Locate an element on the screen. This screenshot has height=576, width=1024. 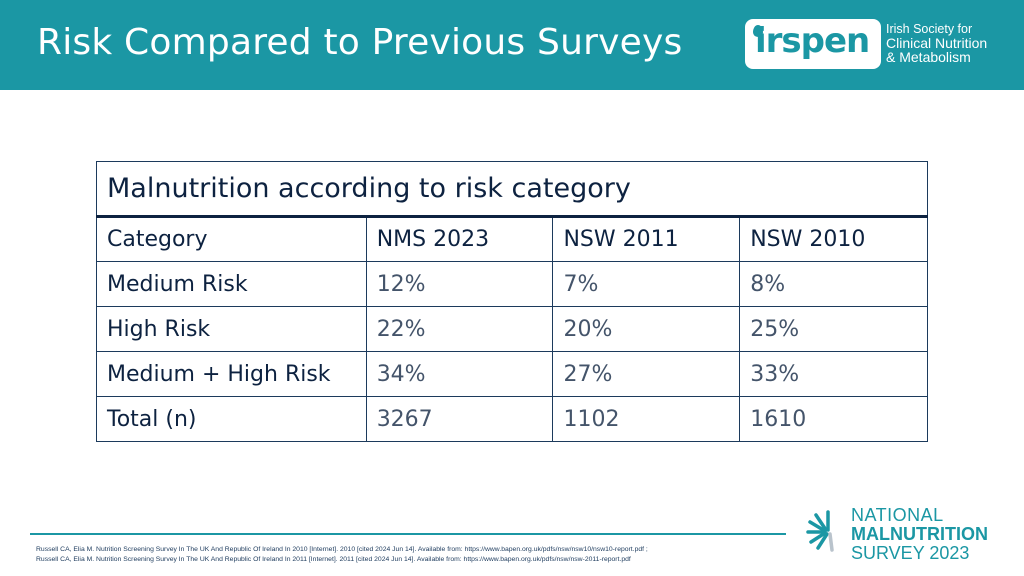
table-cell: 22% is located at coordinates (459, 329).